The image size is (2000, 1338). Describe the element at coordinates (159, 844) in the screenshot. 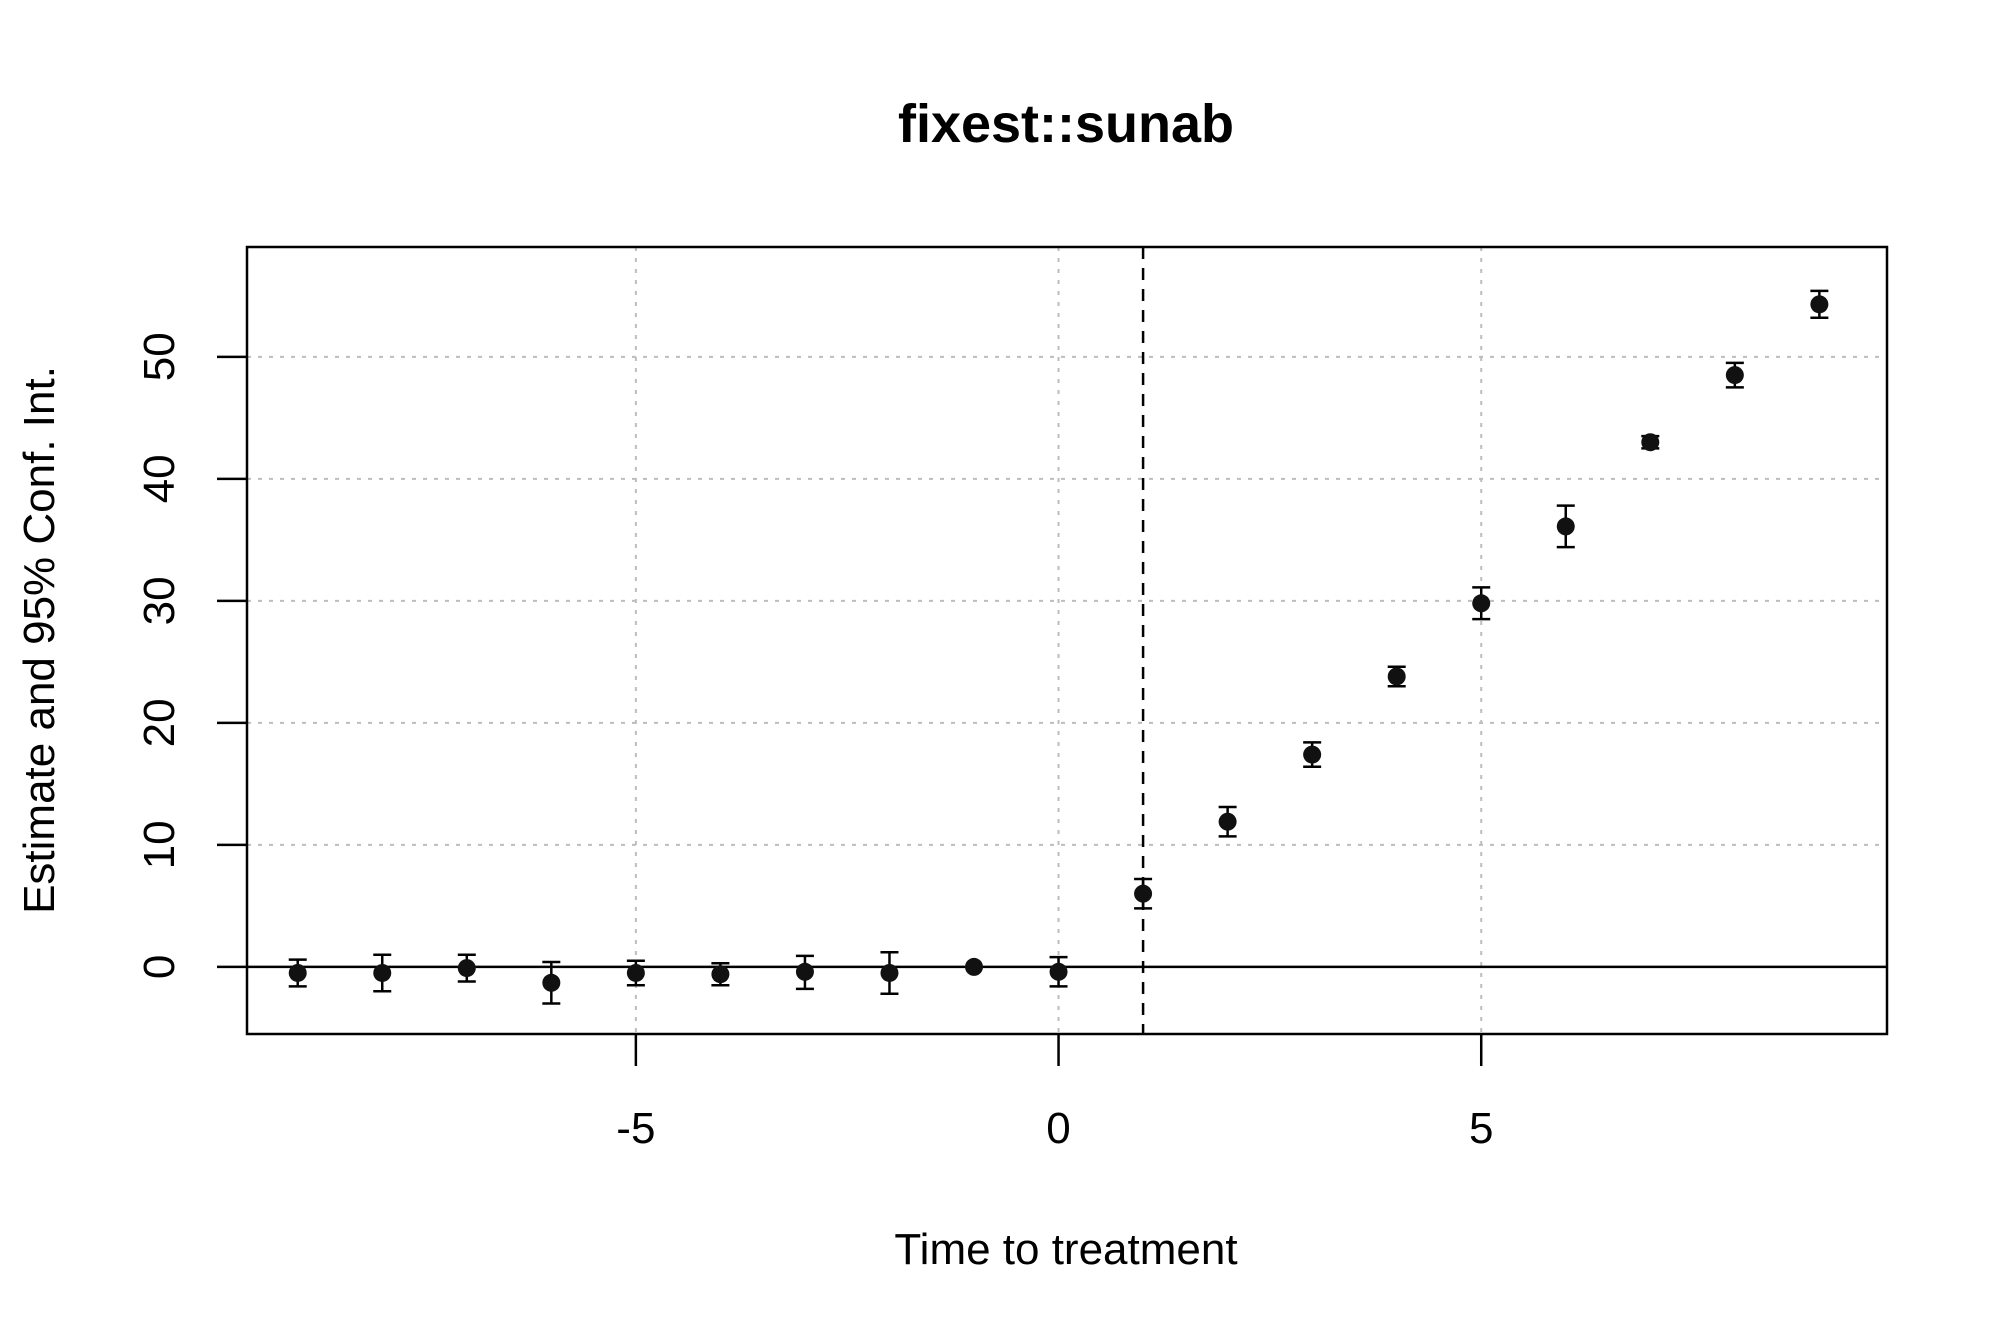

I see `y-tick-label: 10` at that location.